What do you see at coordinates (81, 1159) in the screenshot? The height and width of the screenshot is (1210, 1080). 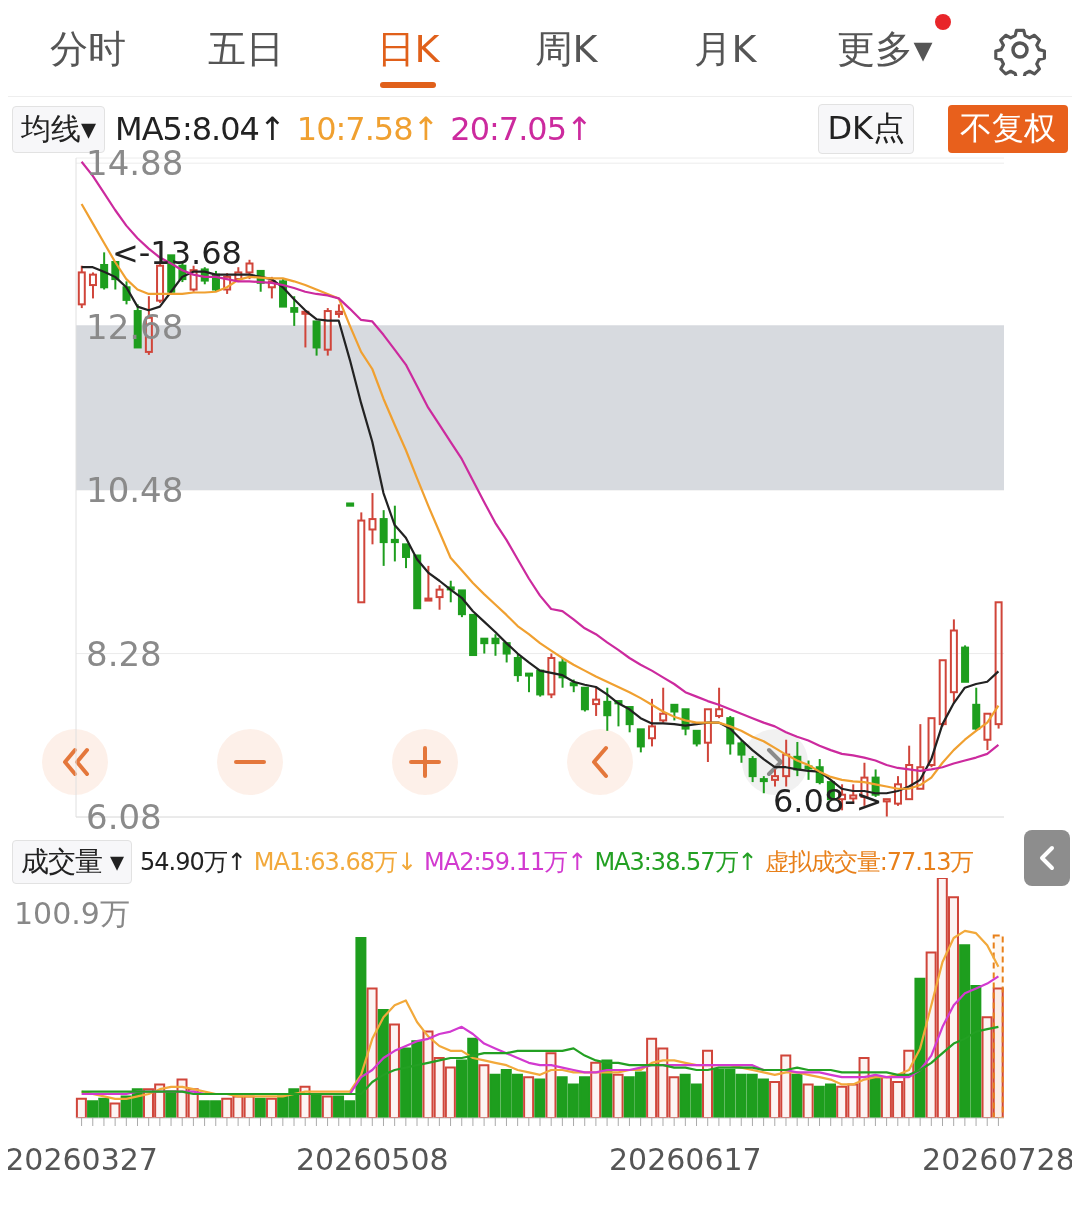 I see `x-tick-label: 20260327` at bounding box center [81, 1159].